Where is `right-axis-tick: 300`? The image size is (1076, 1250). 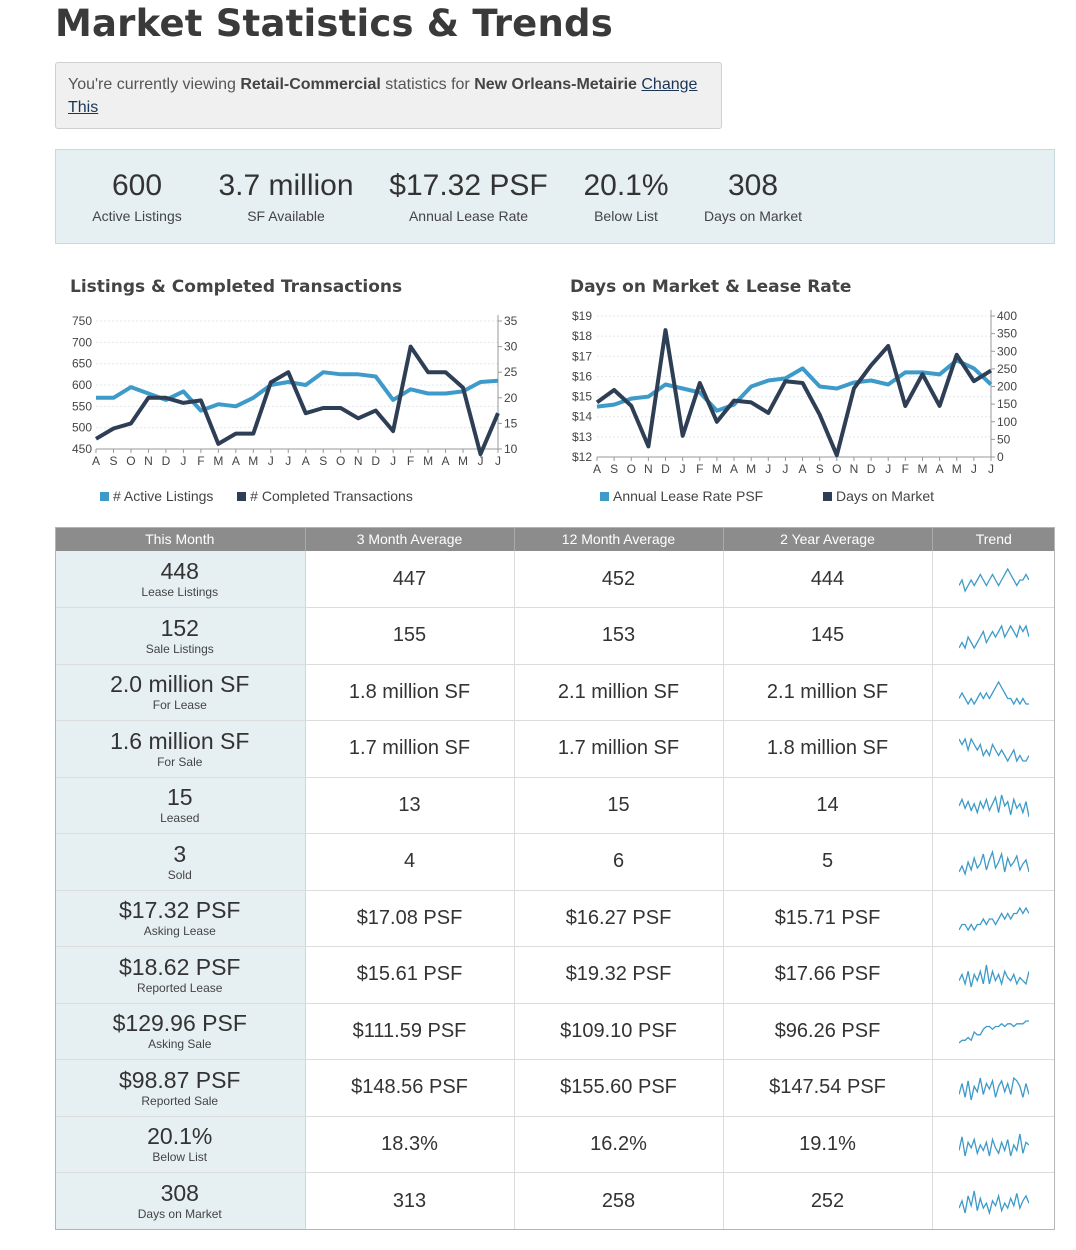
right-axis-tick: 300 is located at coordinates (1007, 351).